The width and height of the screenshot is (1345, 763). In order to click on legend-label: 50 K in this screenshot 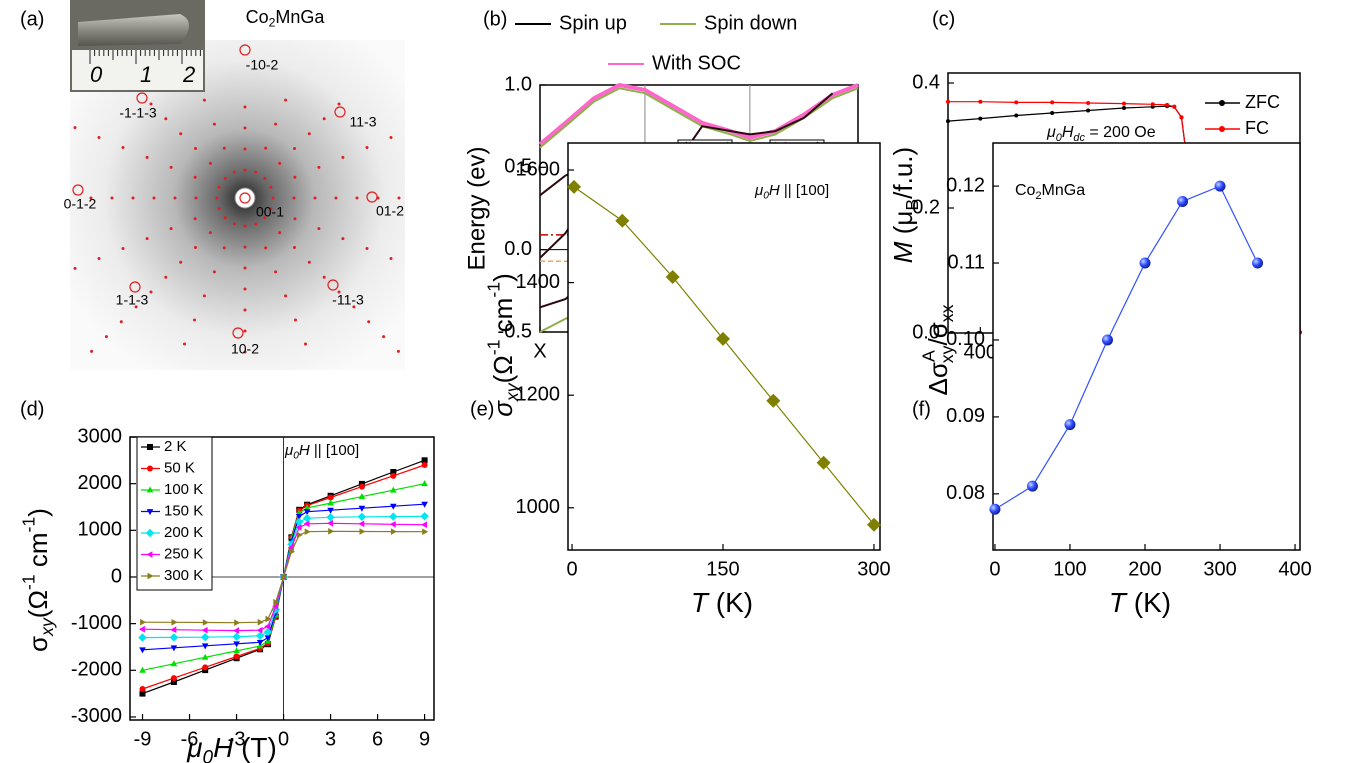, I will do `click(179, 467)`.